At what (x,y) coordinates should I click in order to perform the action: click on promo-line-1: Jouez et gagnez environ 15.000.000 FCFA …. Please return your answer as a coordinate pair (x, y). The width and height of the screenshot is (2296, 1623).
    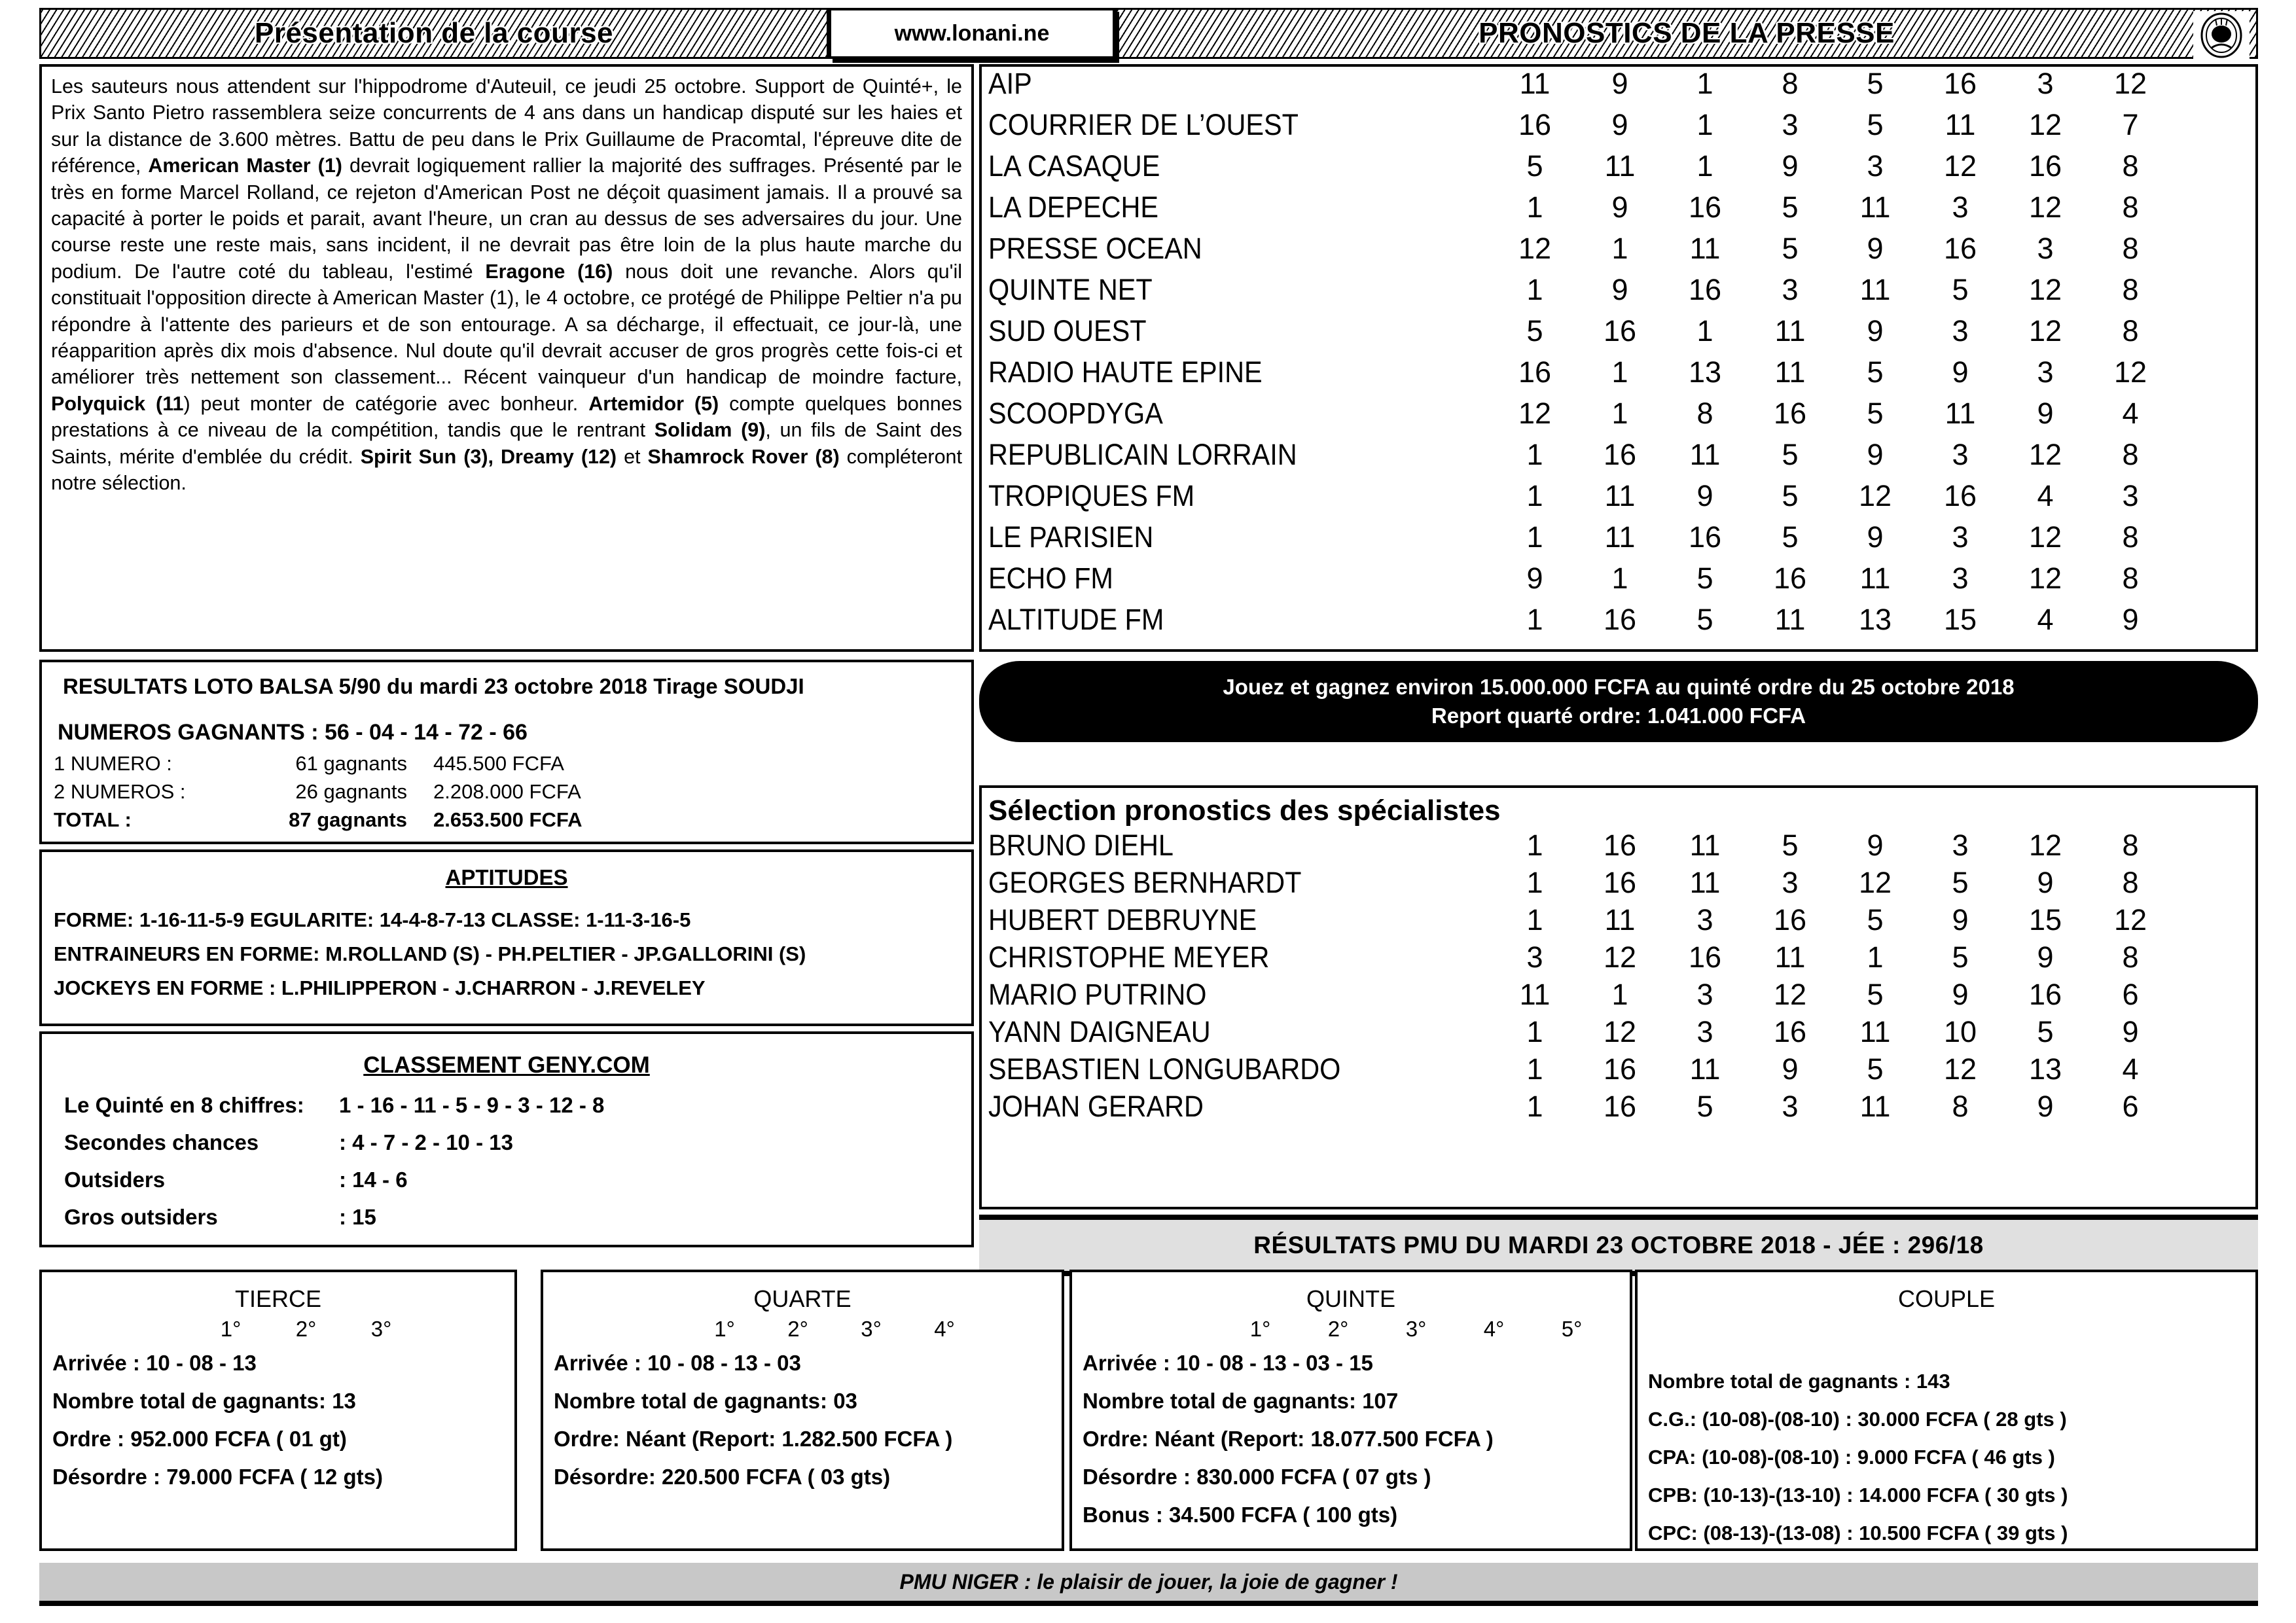
    Looking at the image, I should click on (1619, 687).